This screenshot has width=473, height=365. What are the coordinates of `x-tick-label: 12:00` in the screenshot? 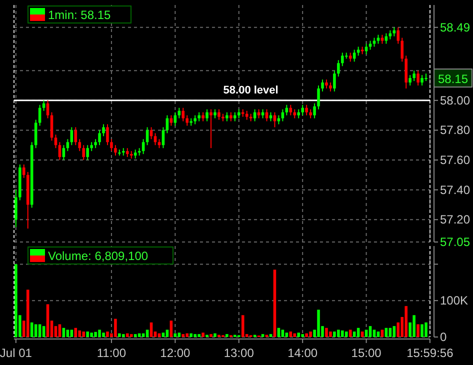 It's located at (175, 353).